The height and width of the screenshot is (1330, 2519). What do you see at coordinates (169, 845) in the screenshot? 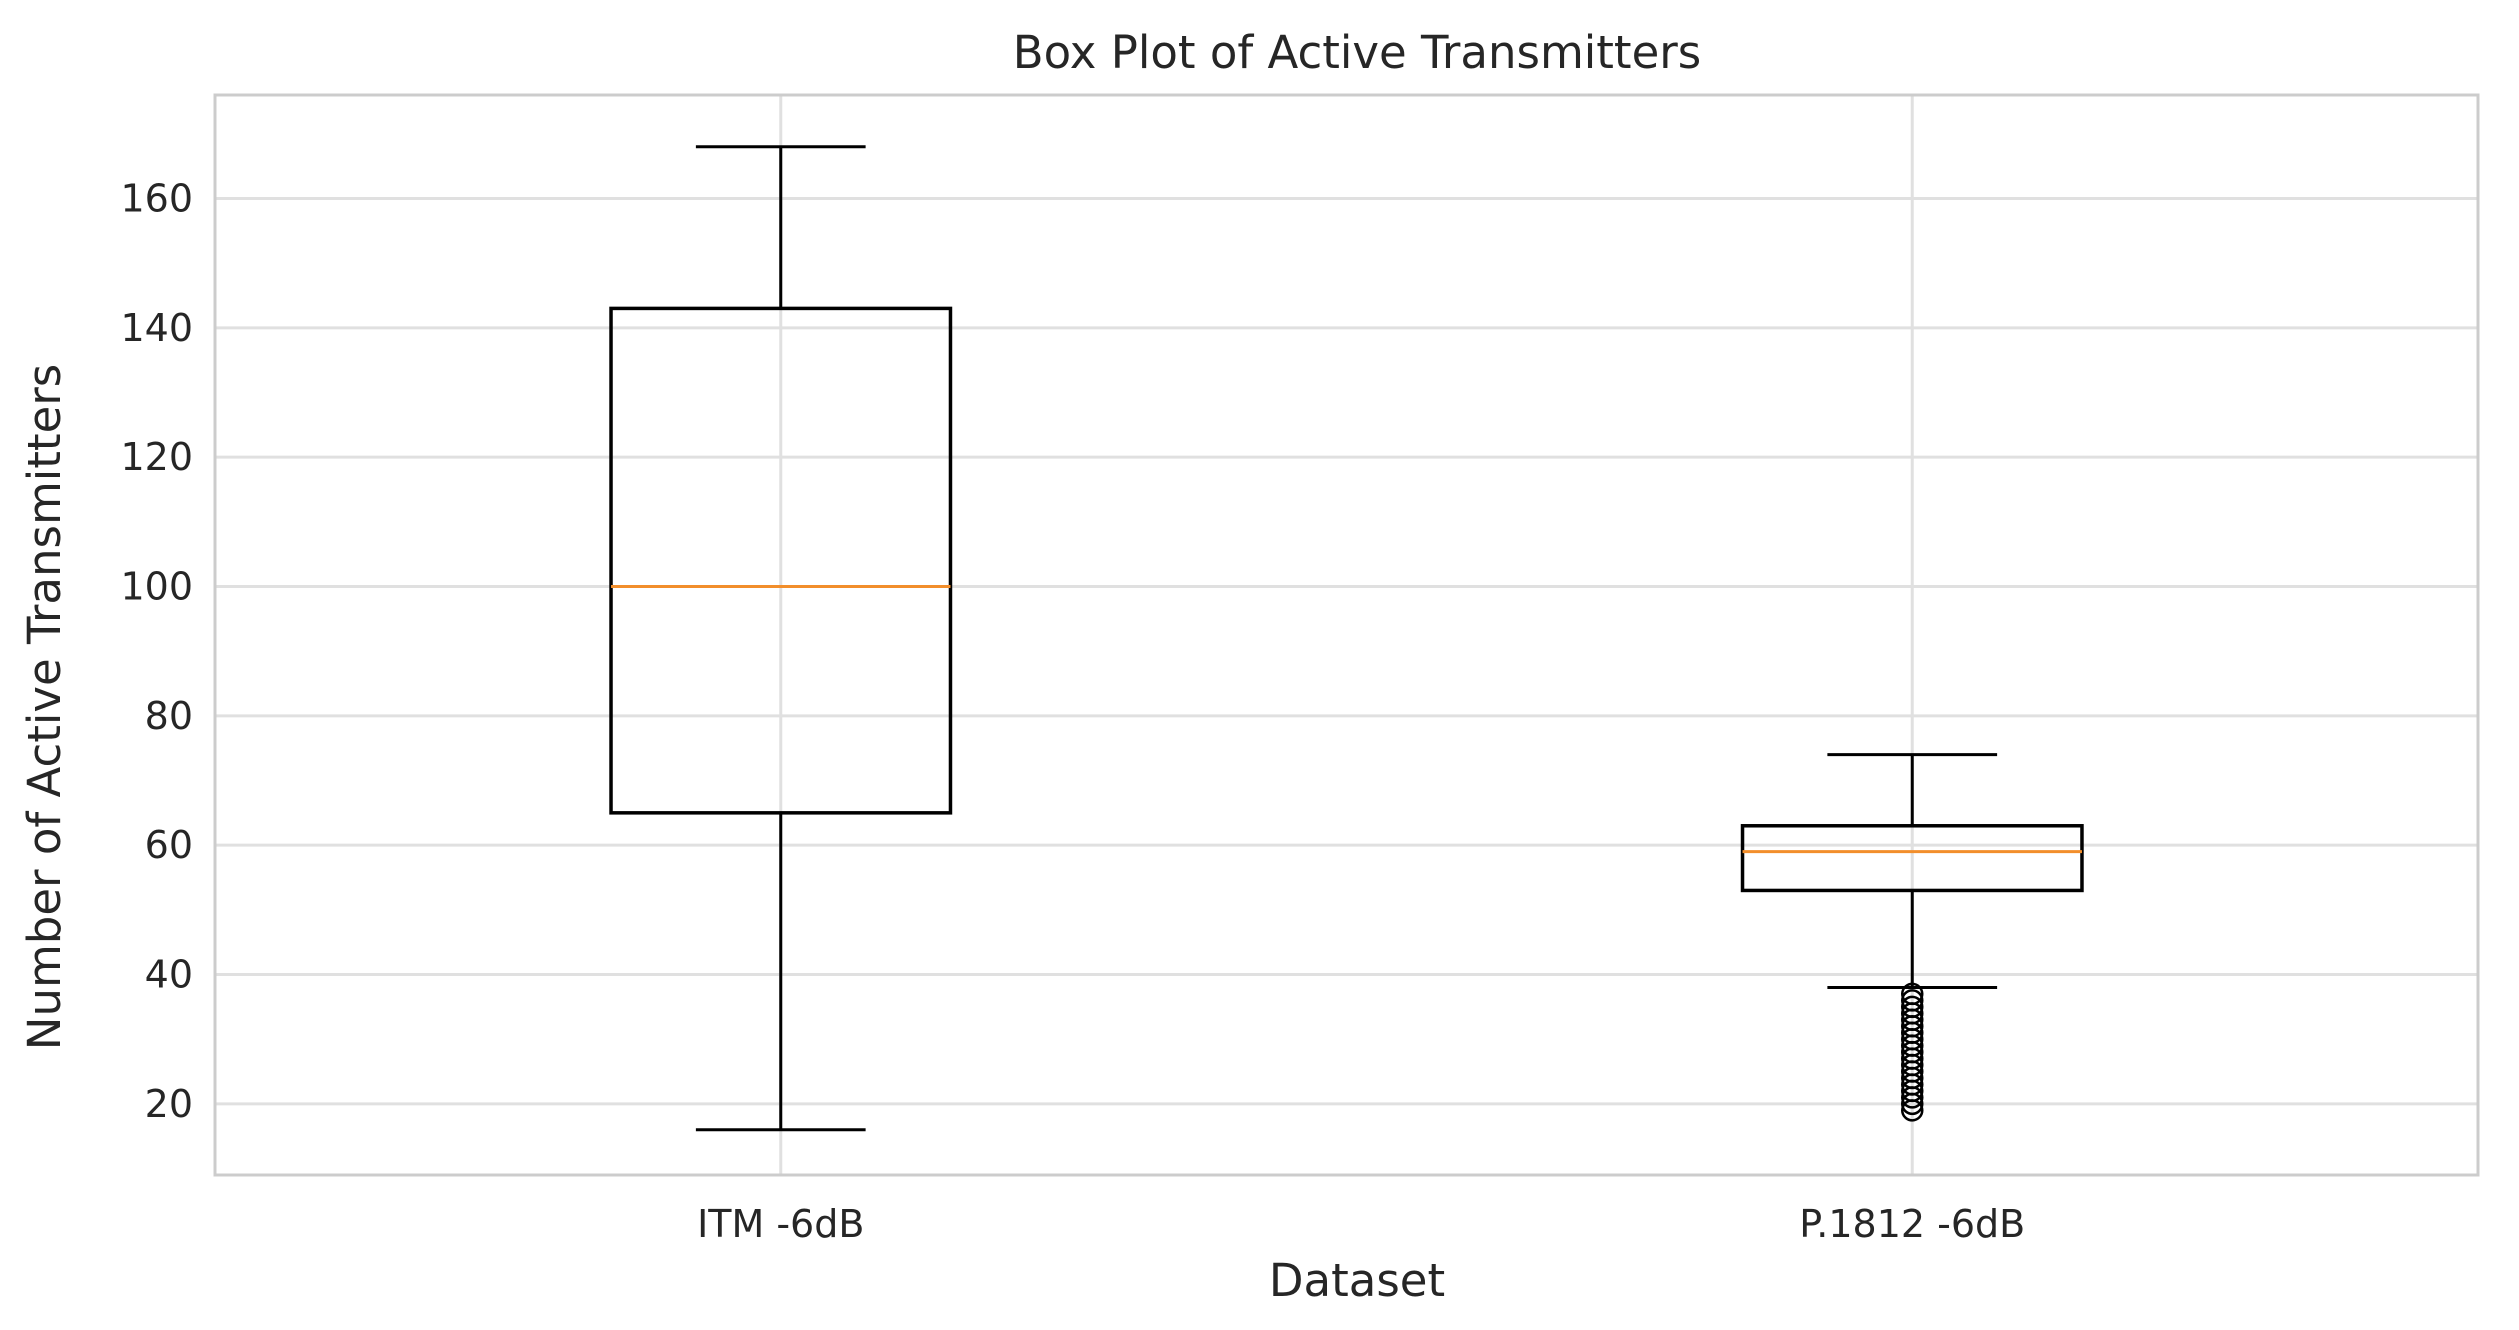
I see `y-tick-label: 60` at bounding box center [169, 845].